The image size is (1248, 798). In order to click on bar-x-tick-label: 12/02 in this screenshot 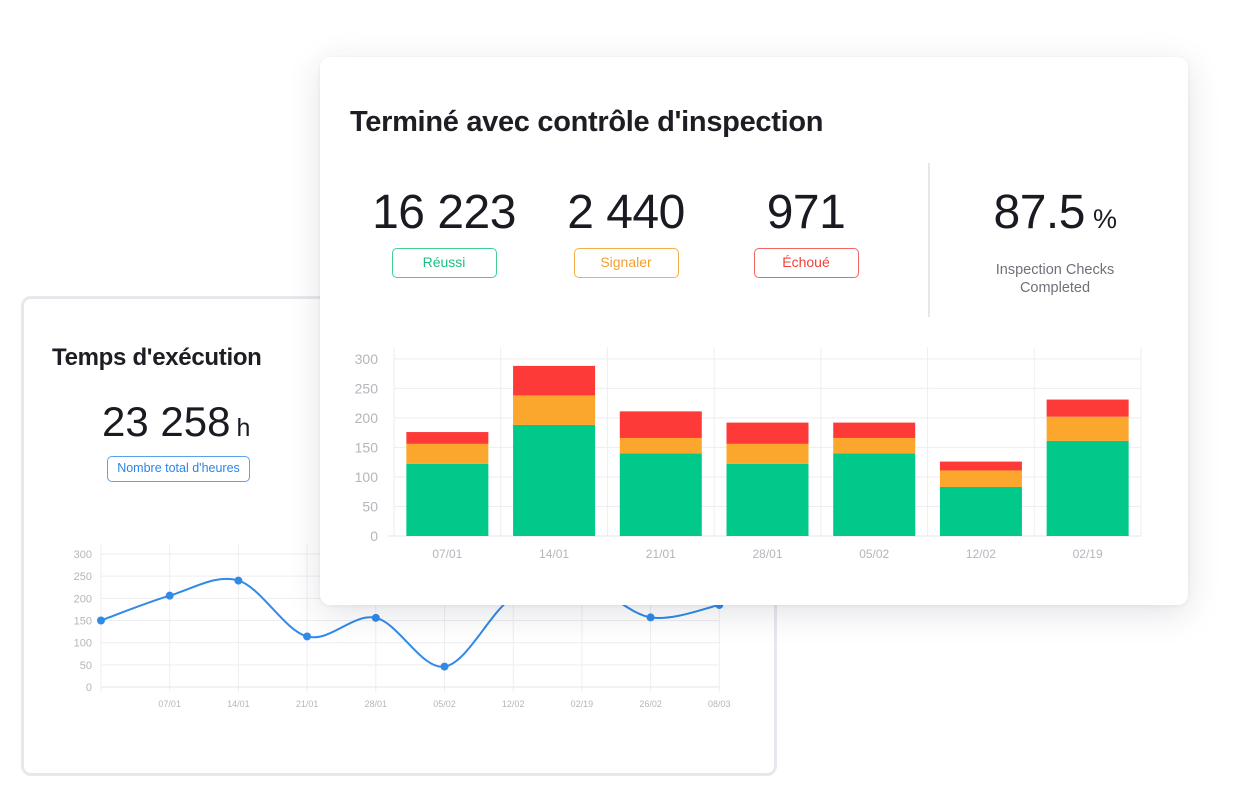, I will do `click(981, 554)`.